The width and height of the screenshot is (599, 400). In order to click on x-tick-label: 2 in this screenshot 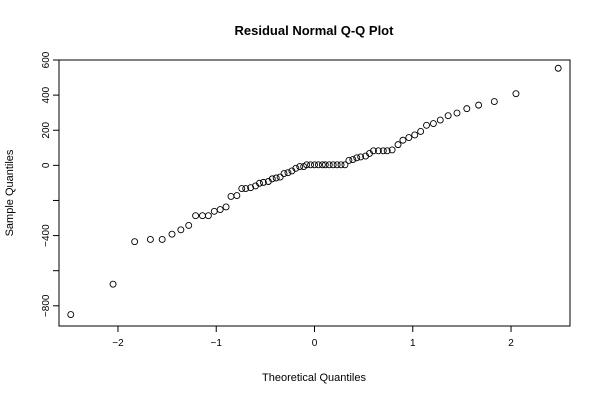, I will do `click(511, 343)`.